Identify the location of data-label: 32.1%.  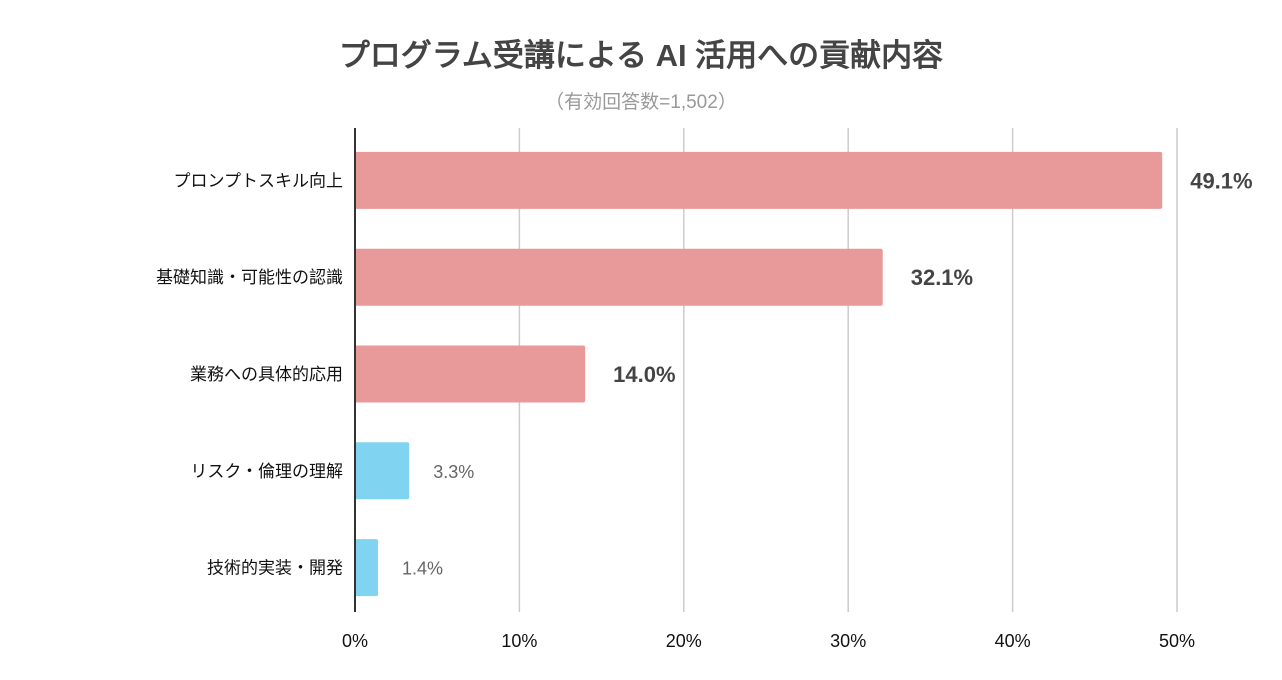
(942, 277).